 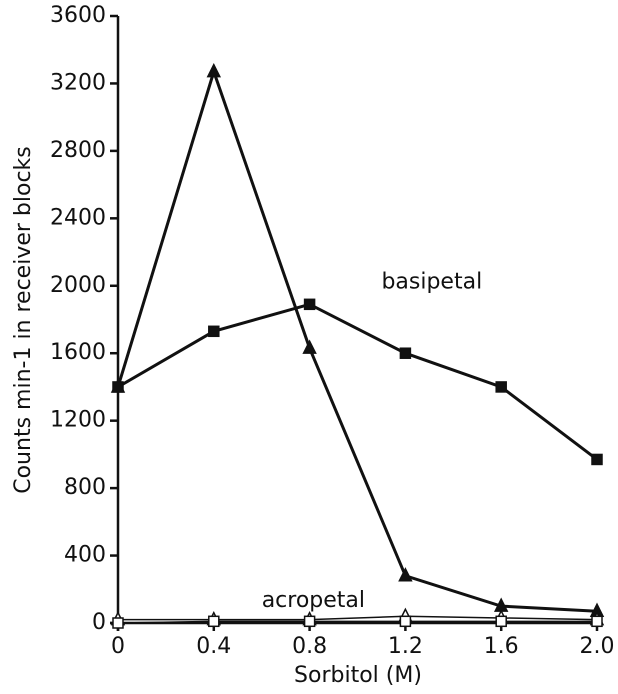 What do you see at coordinates (85, 487) in the screenshot?
I see `y-tick-label: 800` at bounding box center [85, 487].